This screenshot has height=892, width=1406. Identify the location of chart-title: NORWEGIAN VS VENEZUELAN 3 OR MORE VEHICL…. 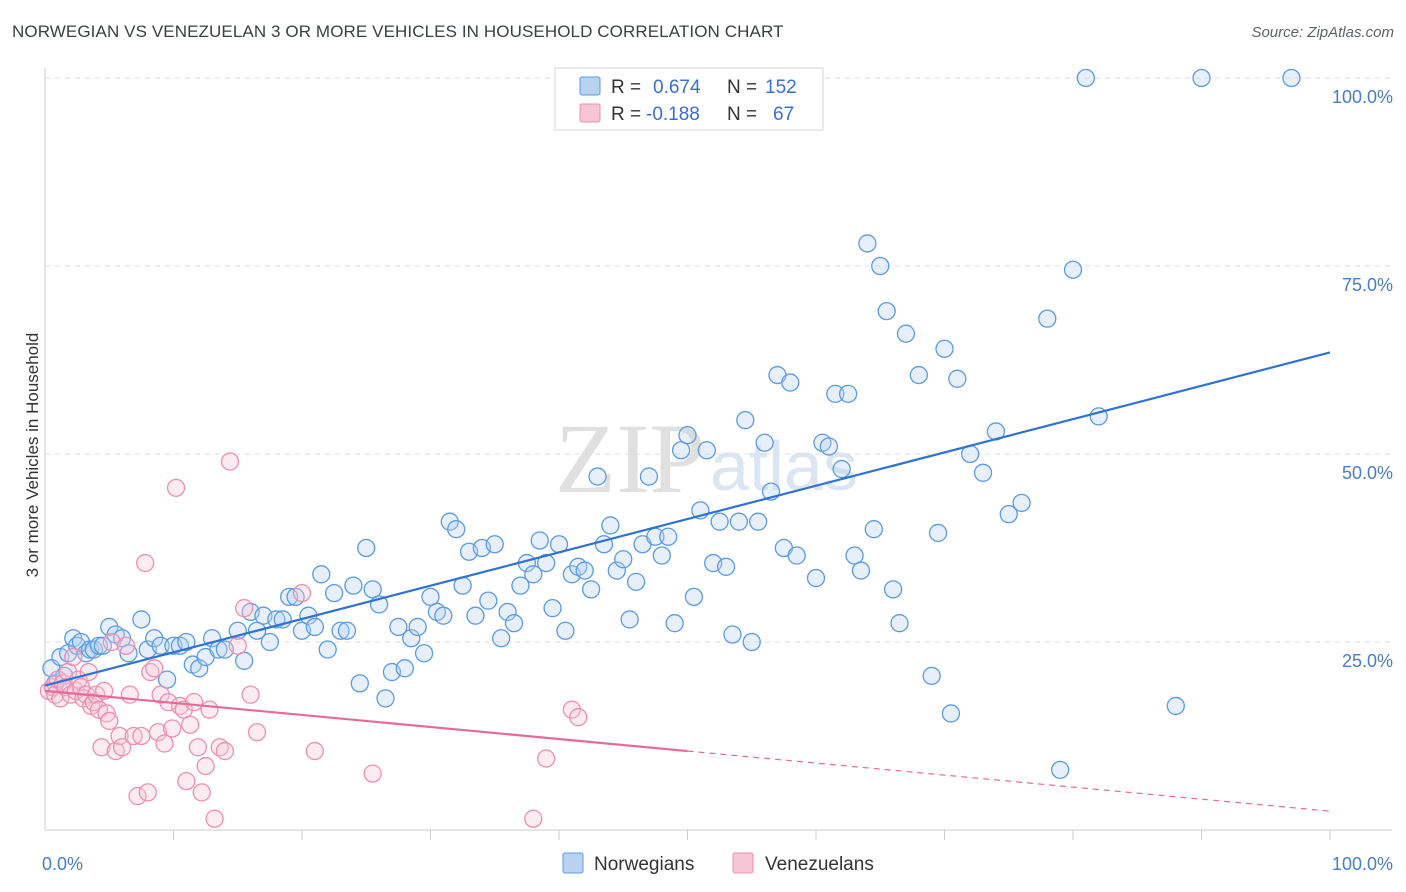
(398, 31).